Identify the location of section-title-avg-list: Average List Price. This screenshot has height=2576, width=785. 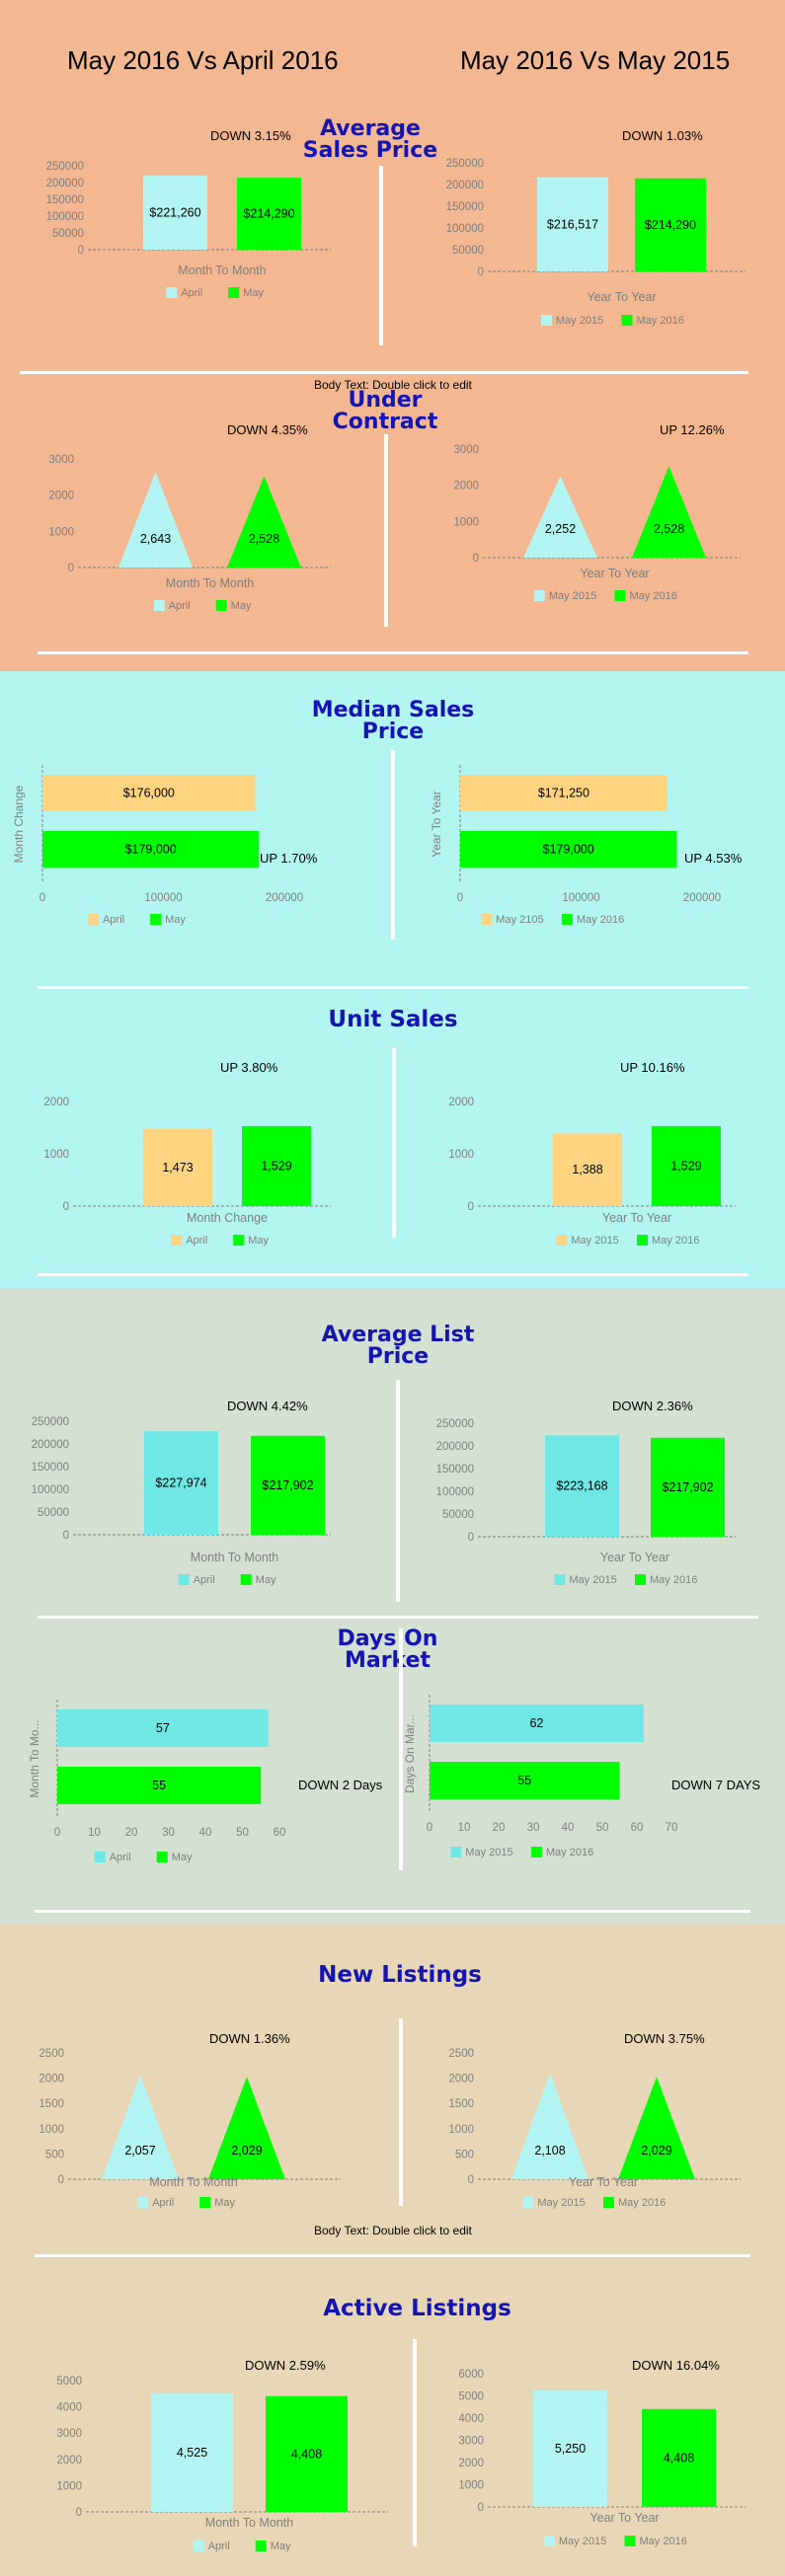
(398, 1346).